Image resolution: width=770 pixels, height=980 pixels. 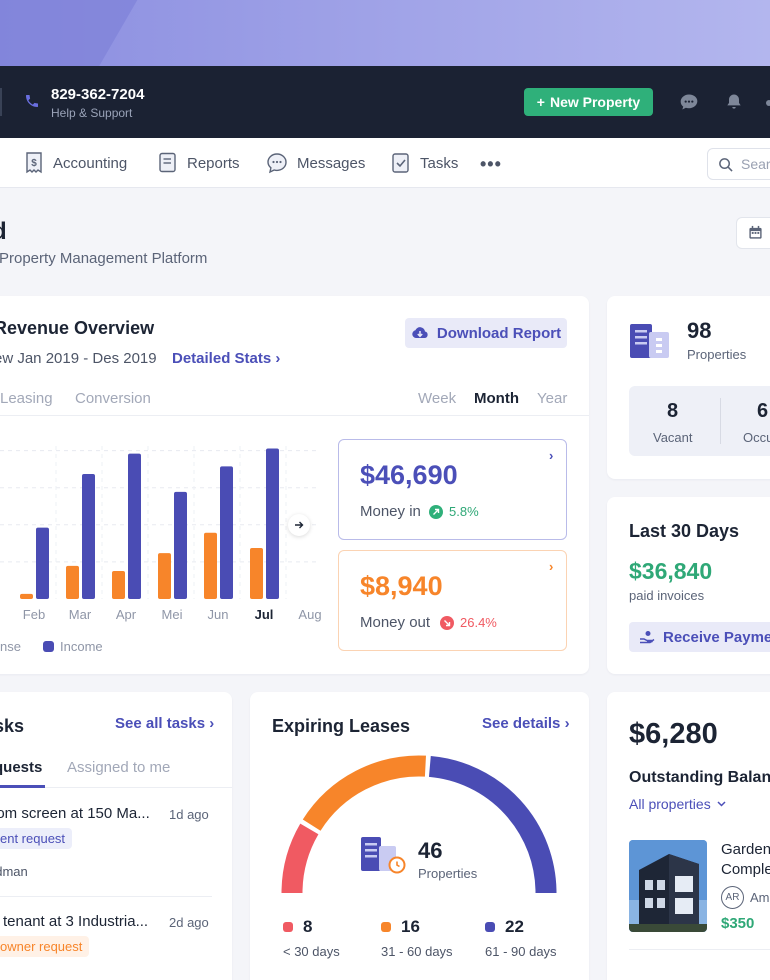 I want to click on legend-expense-label: nse, so click(x=10, y=646).